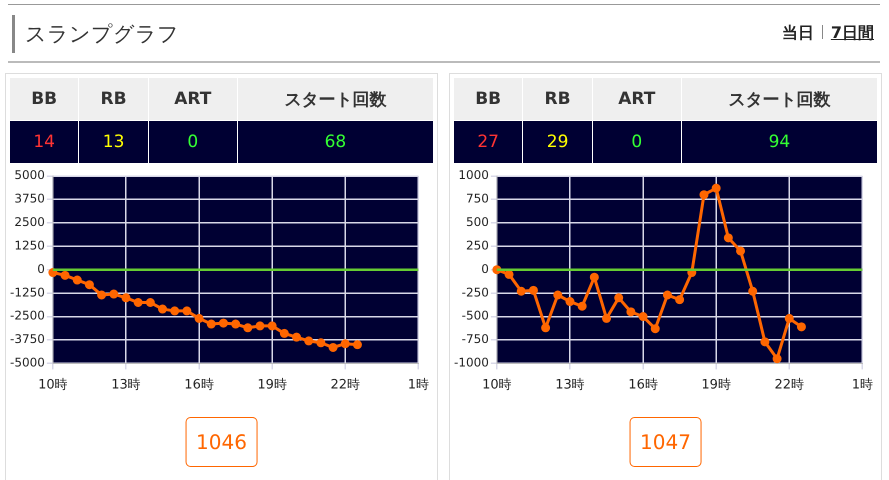  Describe the element at coordinates (95, 34) in the screenshot. I see `text: スランプグラフ` at that location.